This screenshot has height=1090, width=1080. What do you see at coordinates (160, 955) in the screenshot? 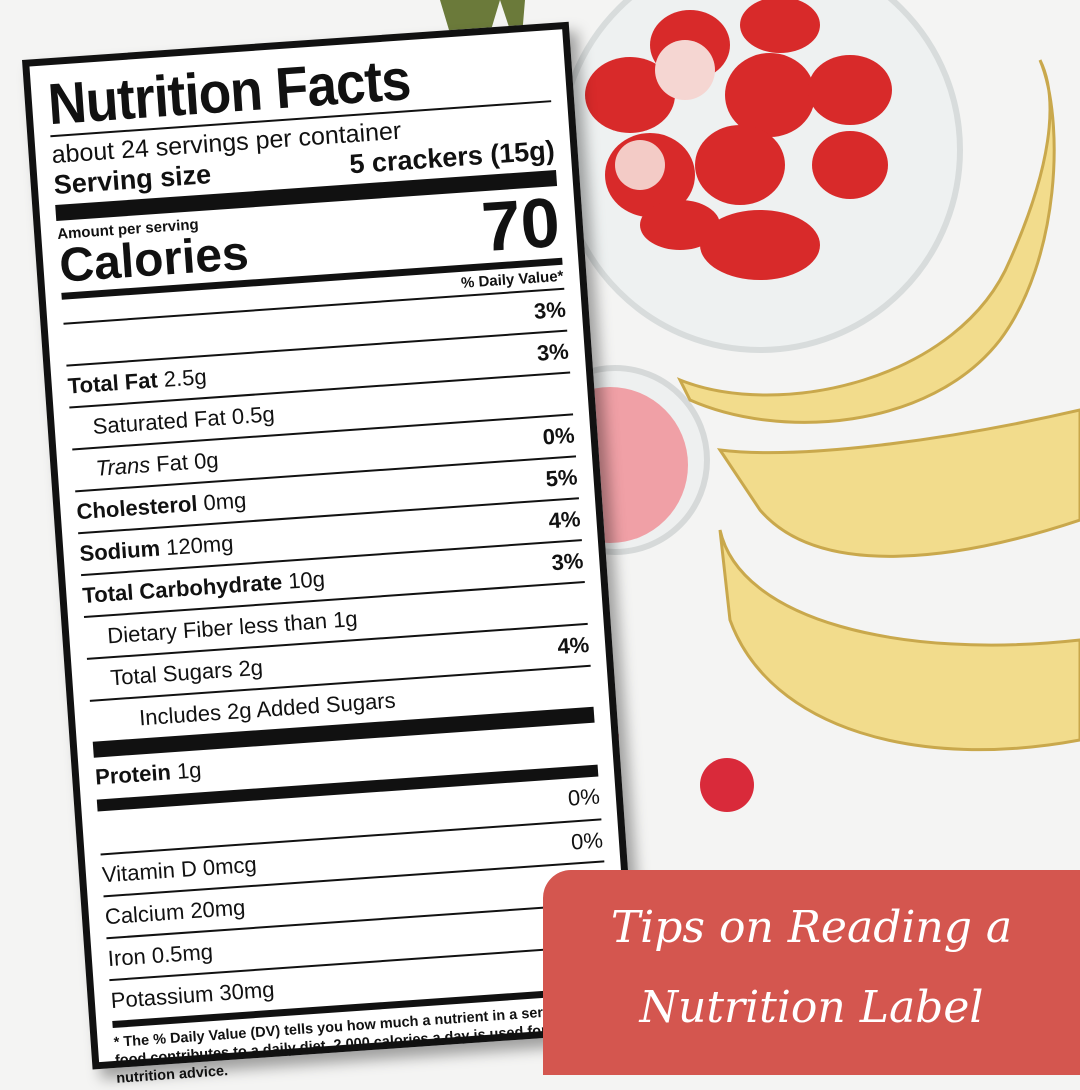
I see `vitamin-name: Iron 0.5mg` at bounding box center [160, 955].